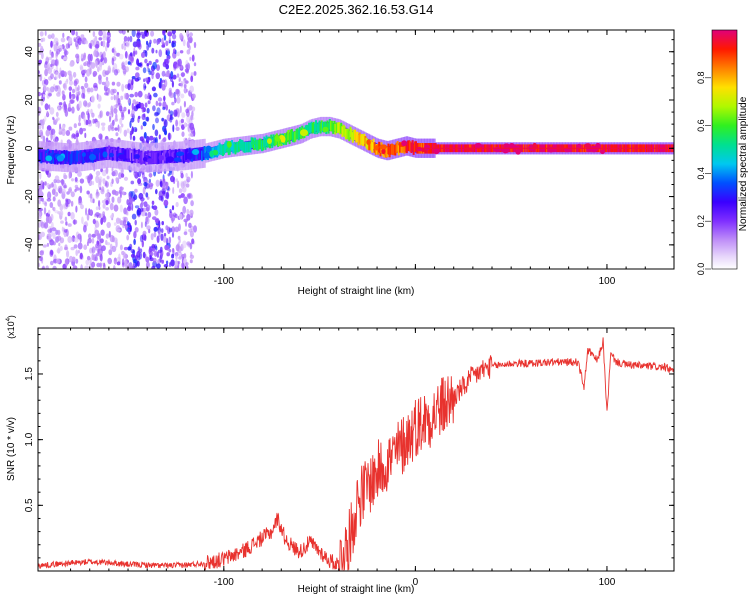 The image size is (750, 600). What do you see at coordinates (356, 9) in the screenshot?
I see `chart-title: C2E2.2025.362.16.53.G14` at bounding box center [356, 9].